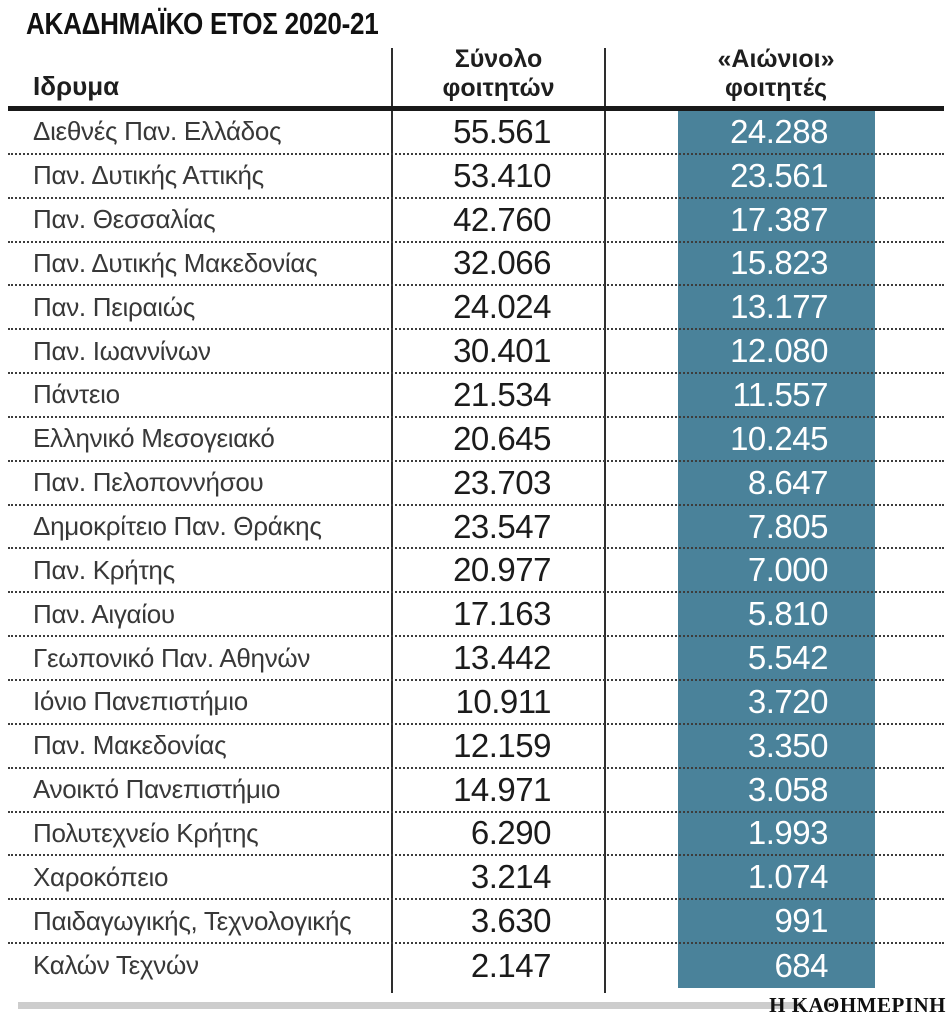 This screenshot has width=952, height=1024. What do you see at coordinates (502, 658) in the screenshot?
I see `total-students-cell: 13.442` at bounding box center [502, 658].